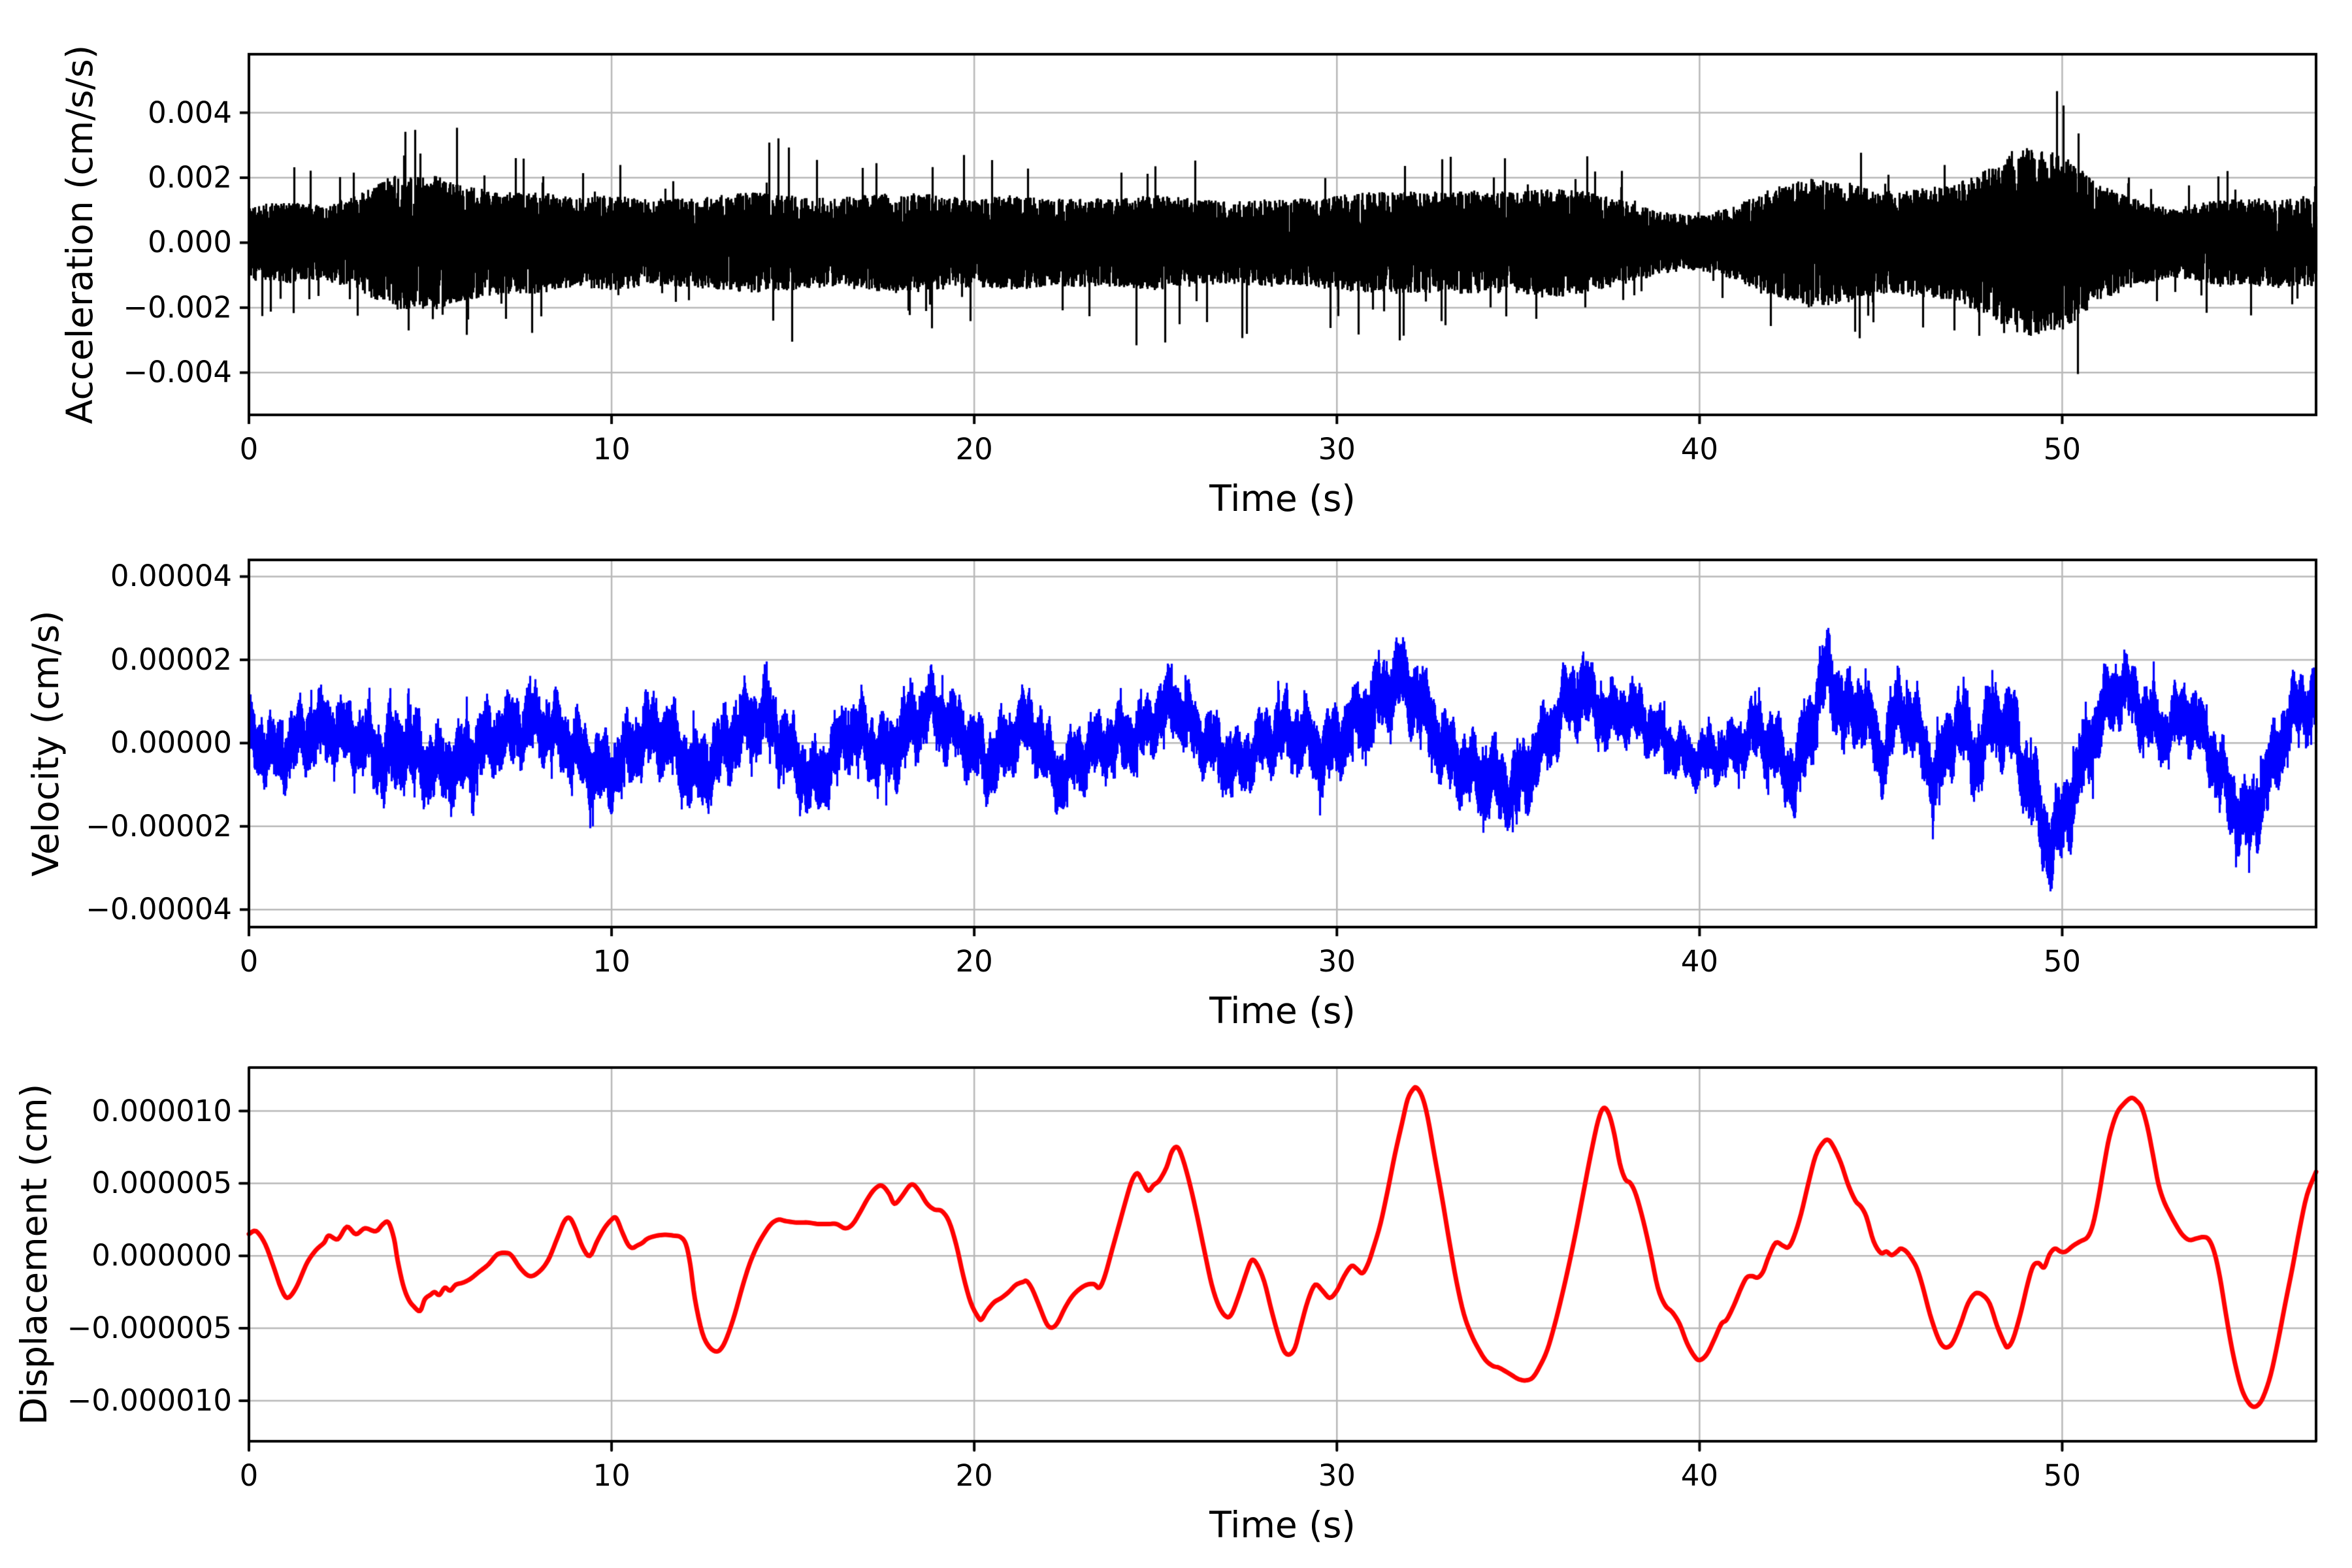  What do you see at coordinates (161, 1255) in the screenshot?
I see `displacement-ytick-label: 0.000000` at bounding box center [161, 1255].